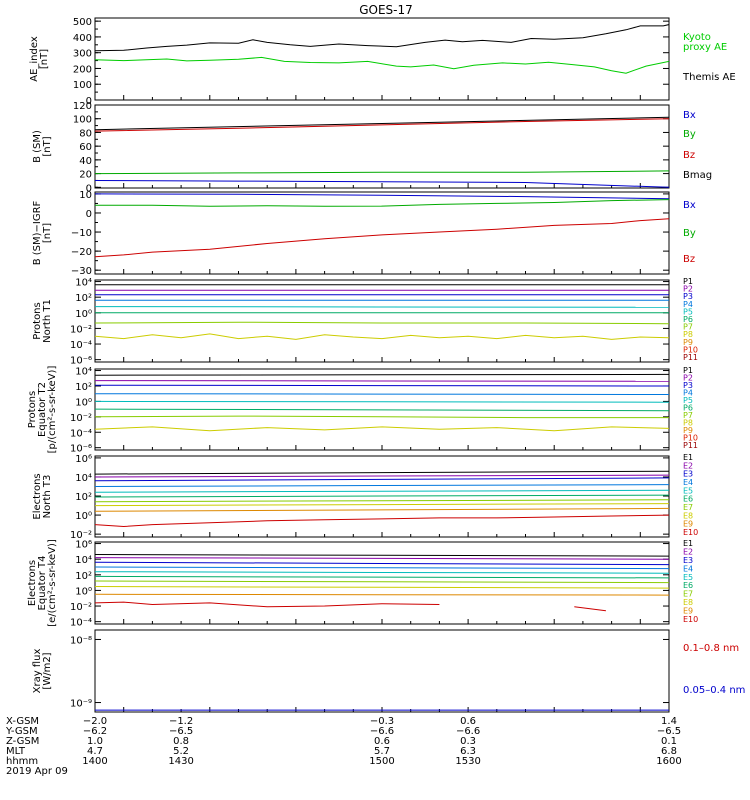  I want to click on series-bmag, so click(382, 123).